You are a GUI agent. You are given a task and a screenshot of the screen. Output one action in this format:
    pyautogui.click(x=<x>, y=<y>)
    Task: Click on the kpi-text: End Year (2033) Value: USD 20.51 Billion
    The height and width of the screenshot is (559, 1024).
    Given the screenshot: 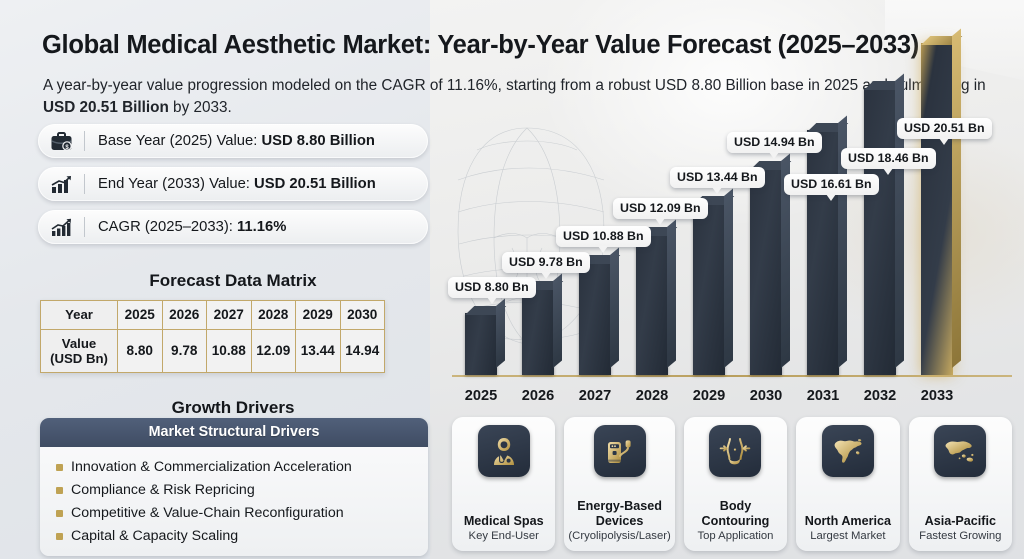 What is the action you would take?
    pyautogui.click(x=230, y=184)
    